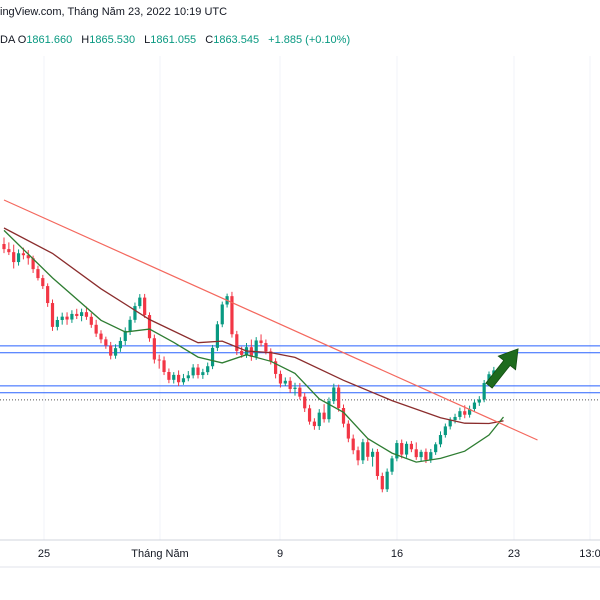  I want to click on x-axis: 25 Tháng Năm 9 16 23 13:0, so click(300, 553).